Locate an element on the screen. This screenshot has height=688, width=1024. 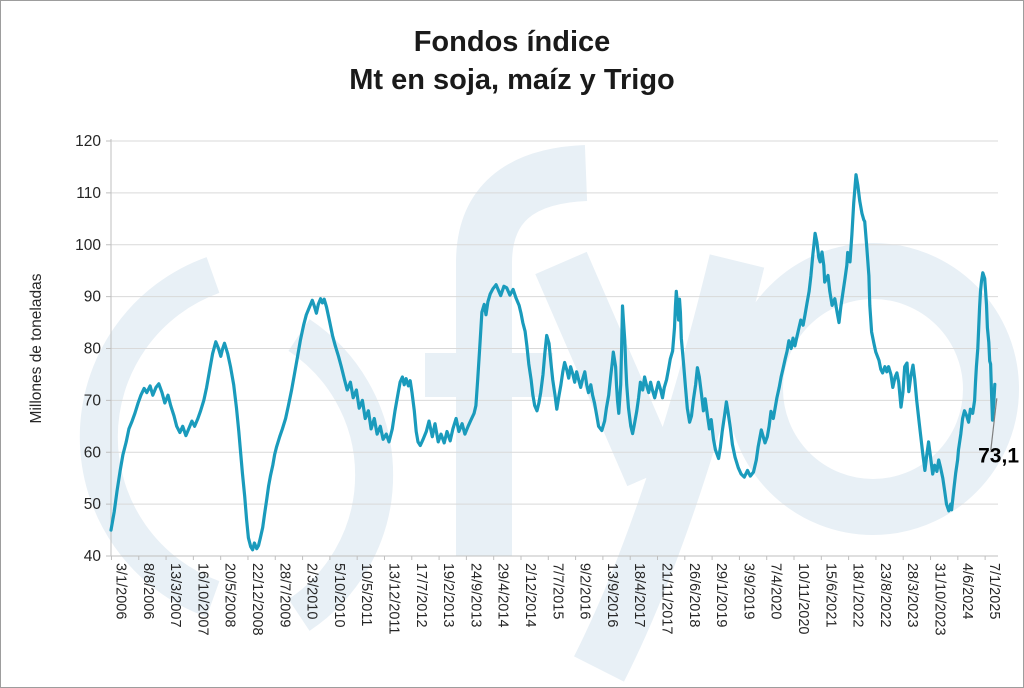
x-tick-label: 29/1/2019 is located at coordinates (721, 595).